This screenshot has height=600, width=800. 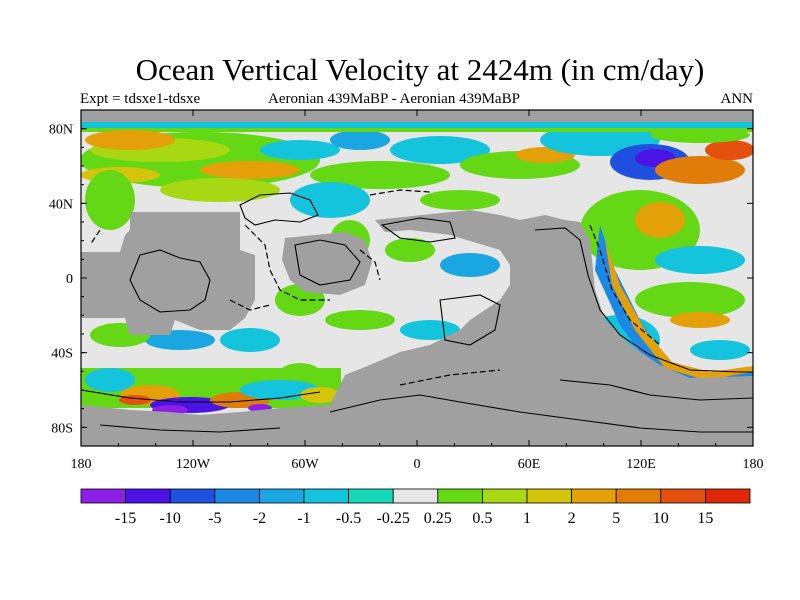 I want to click on colorbar-level-label: 15, so click(x=705, y=518).